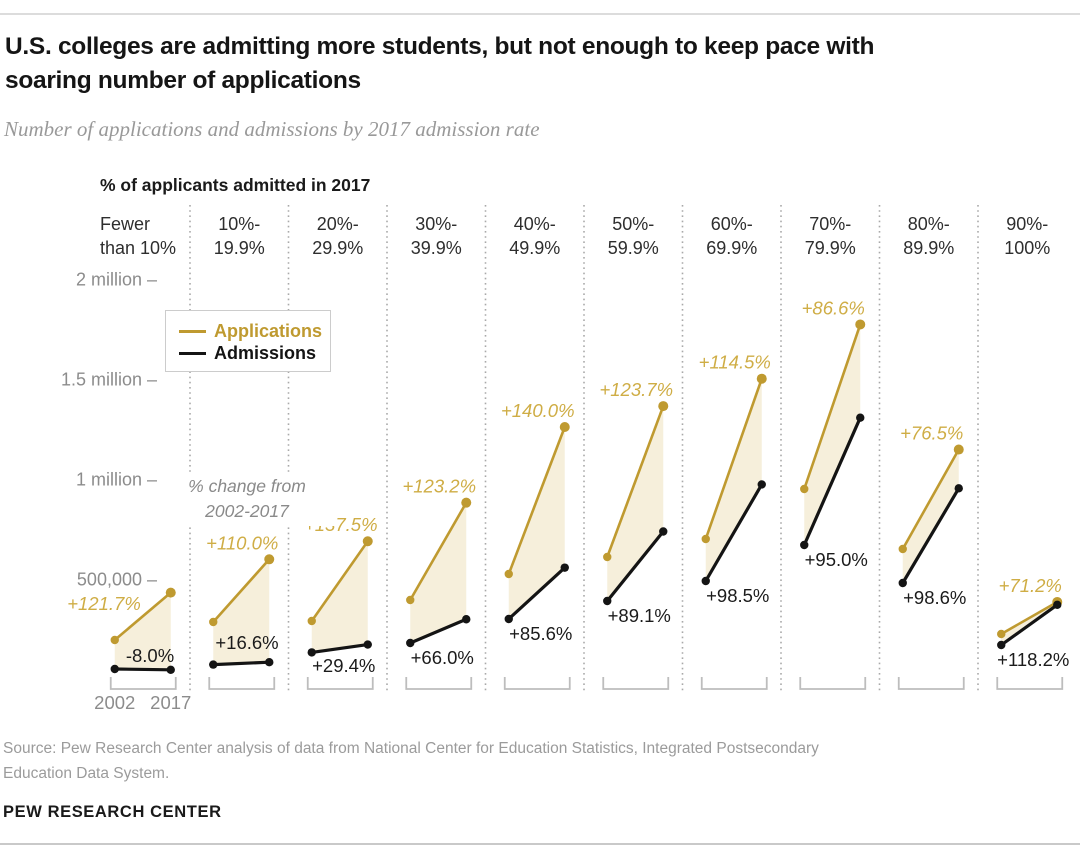 This screenshot has height=859, width=1080. Describe the element at coordinates (268, 330) in the screenshot. I see `legend-applications-label: Applications` at that location.